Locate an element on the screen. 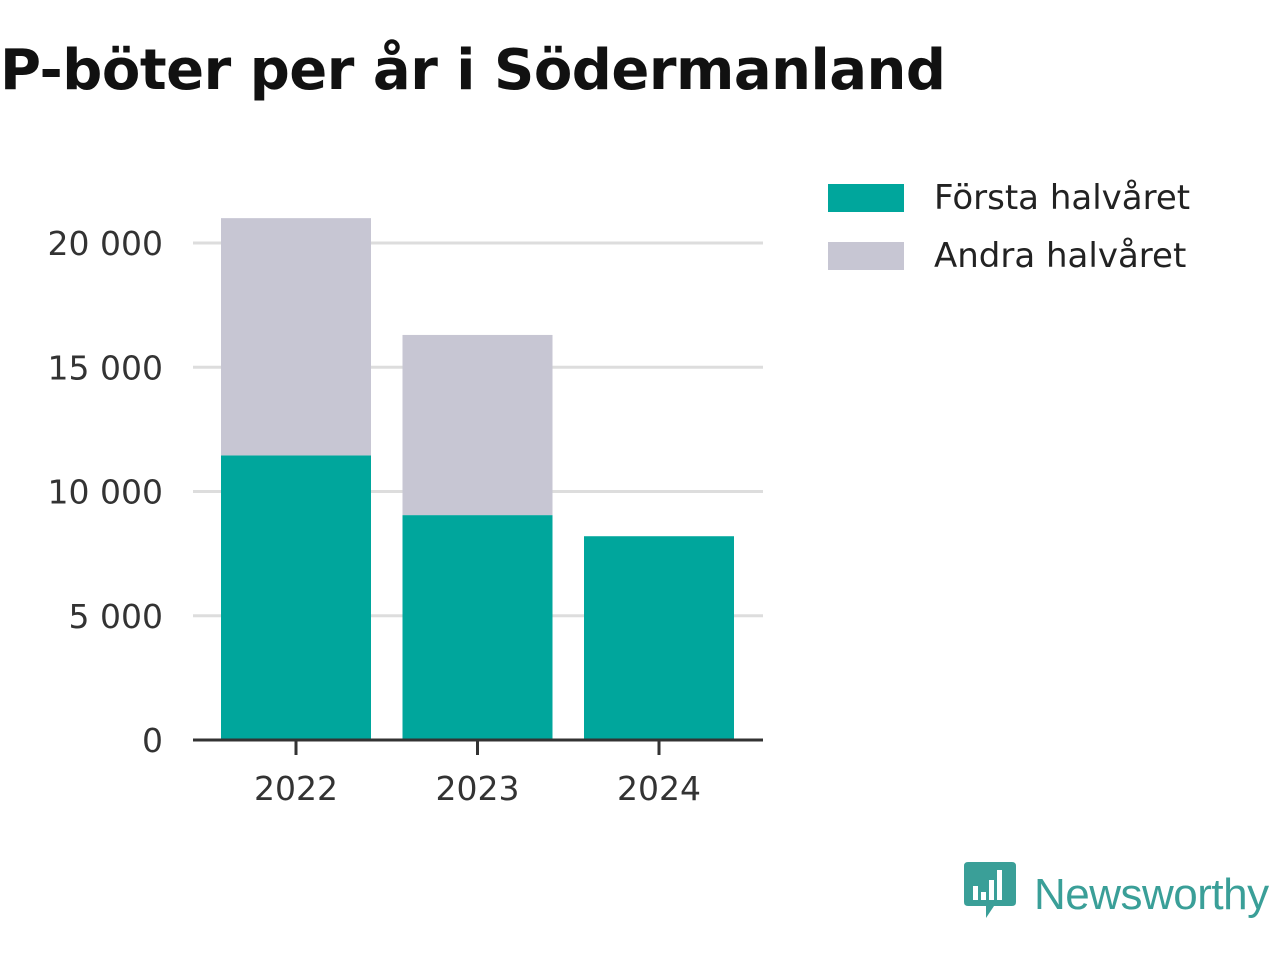 This screenshot has width=1280, height=960. y-tick-label: 20 000 is located at coordinates (105, 243).